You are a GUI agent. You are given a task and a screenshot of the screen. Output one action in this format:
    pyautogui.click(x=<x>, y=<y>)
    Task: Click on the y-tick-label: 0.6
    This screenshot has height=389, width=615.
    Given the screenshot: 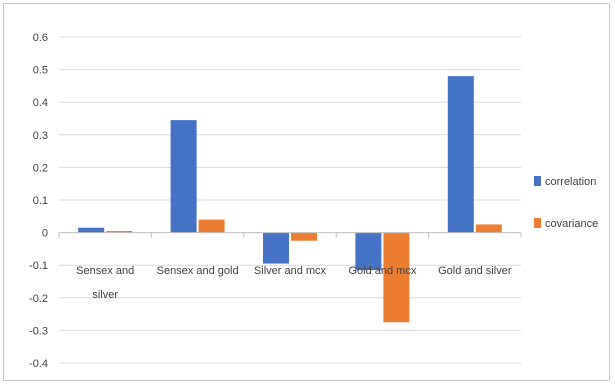 What is the action you would take?
    pyautogui.click(x=40, y=38)
    